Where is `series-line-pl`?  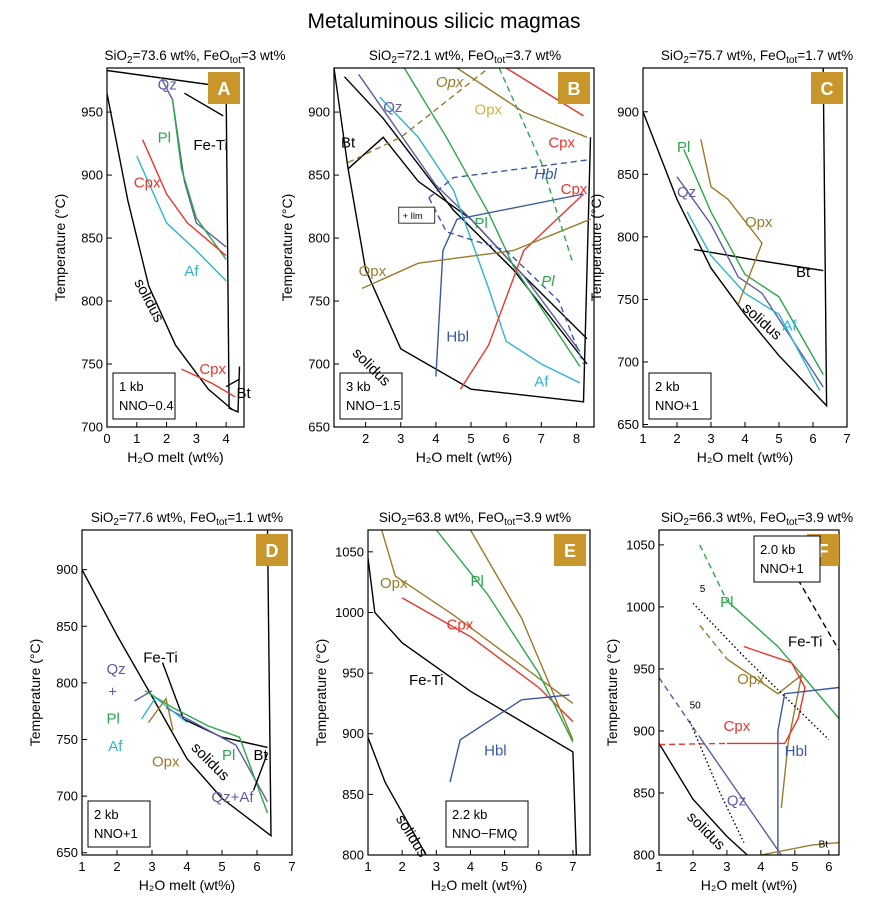 series-line-pl is located at coordinates (536, 166).